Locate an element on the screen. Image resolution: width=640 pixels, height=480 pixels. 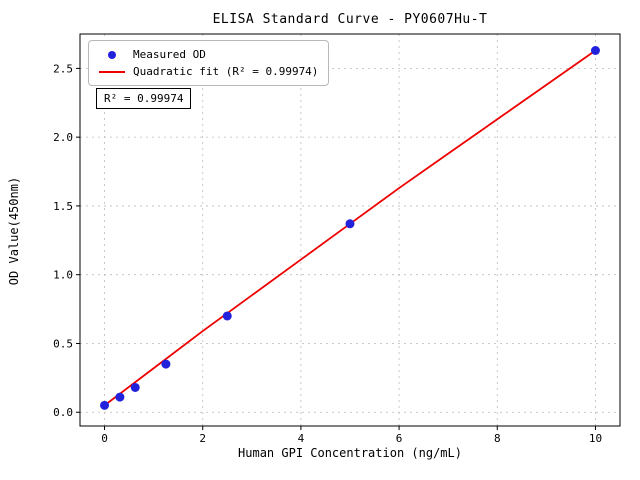
svg-text: 2.0 is located at coordinates (63, 137).